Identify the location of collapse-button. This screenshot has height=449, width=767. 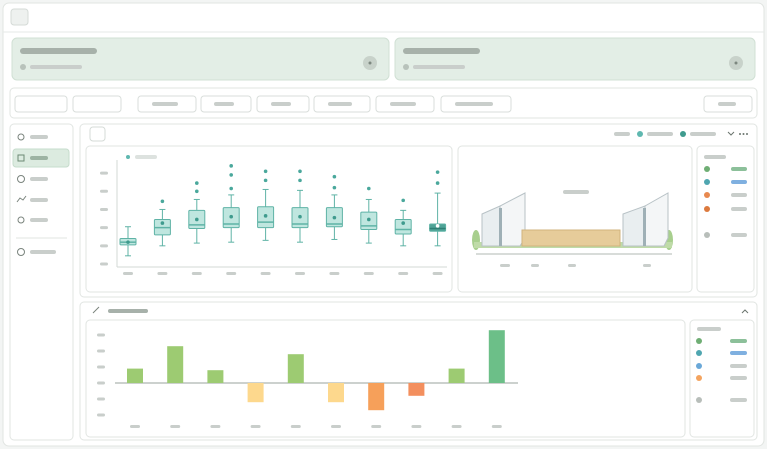
(745, 311).